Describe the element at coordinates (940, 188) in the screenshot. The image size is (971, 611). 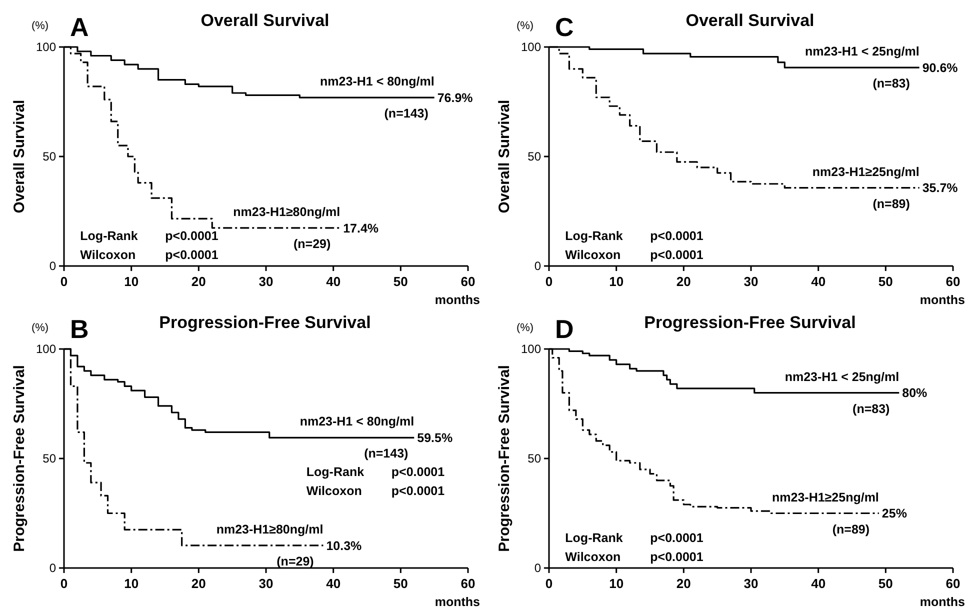
I see `annotation: 35.7%` at that location.